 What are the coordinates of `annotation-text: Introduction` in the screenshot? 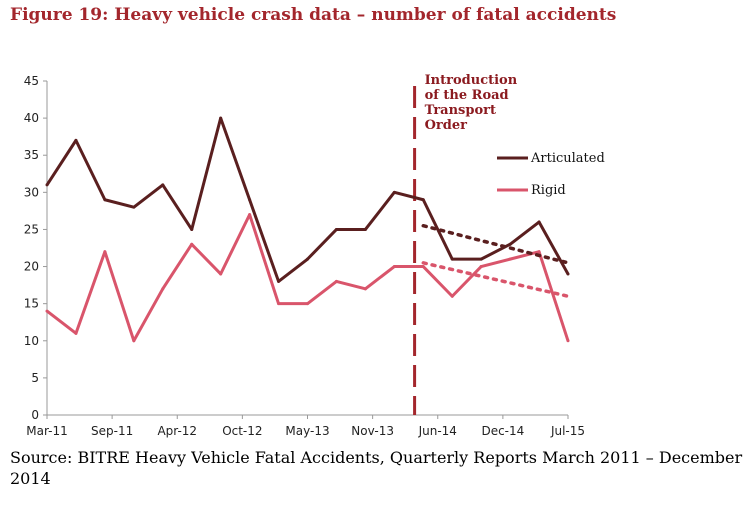 It's located at (471, 80).